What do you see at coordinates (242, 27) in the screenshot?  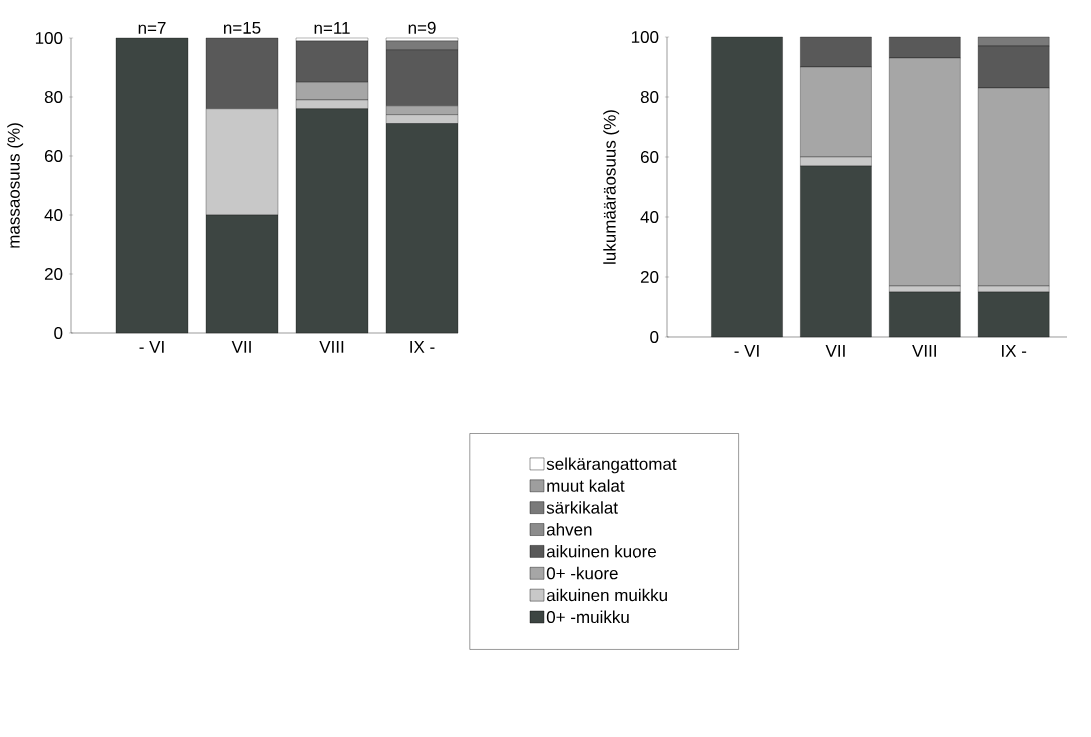 I see `annotation: n=15` at bounding box center [242, 27].